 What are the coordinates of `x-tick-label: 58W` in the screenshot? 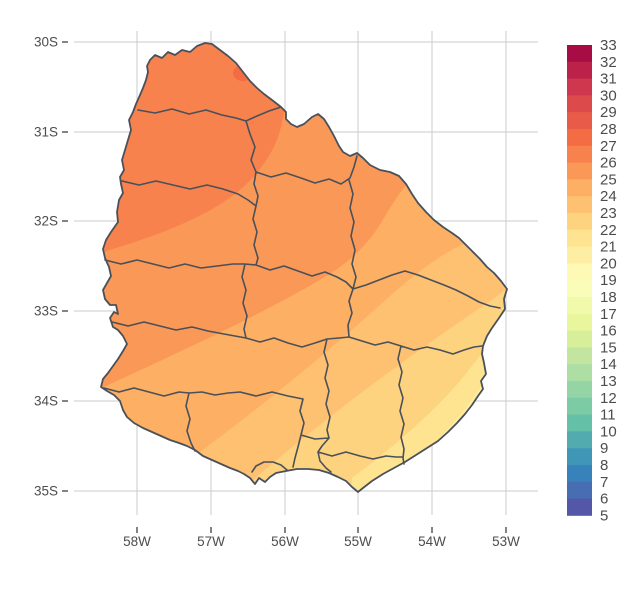 It's located at (137, 541).